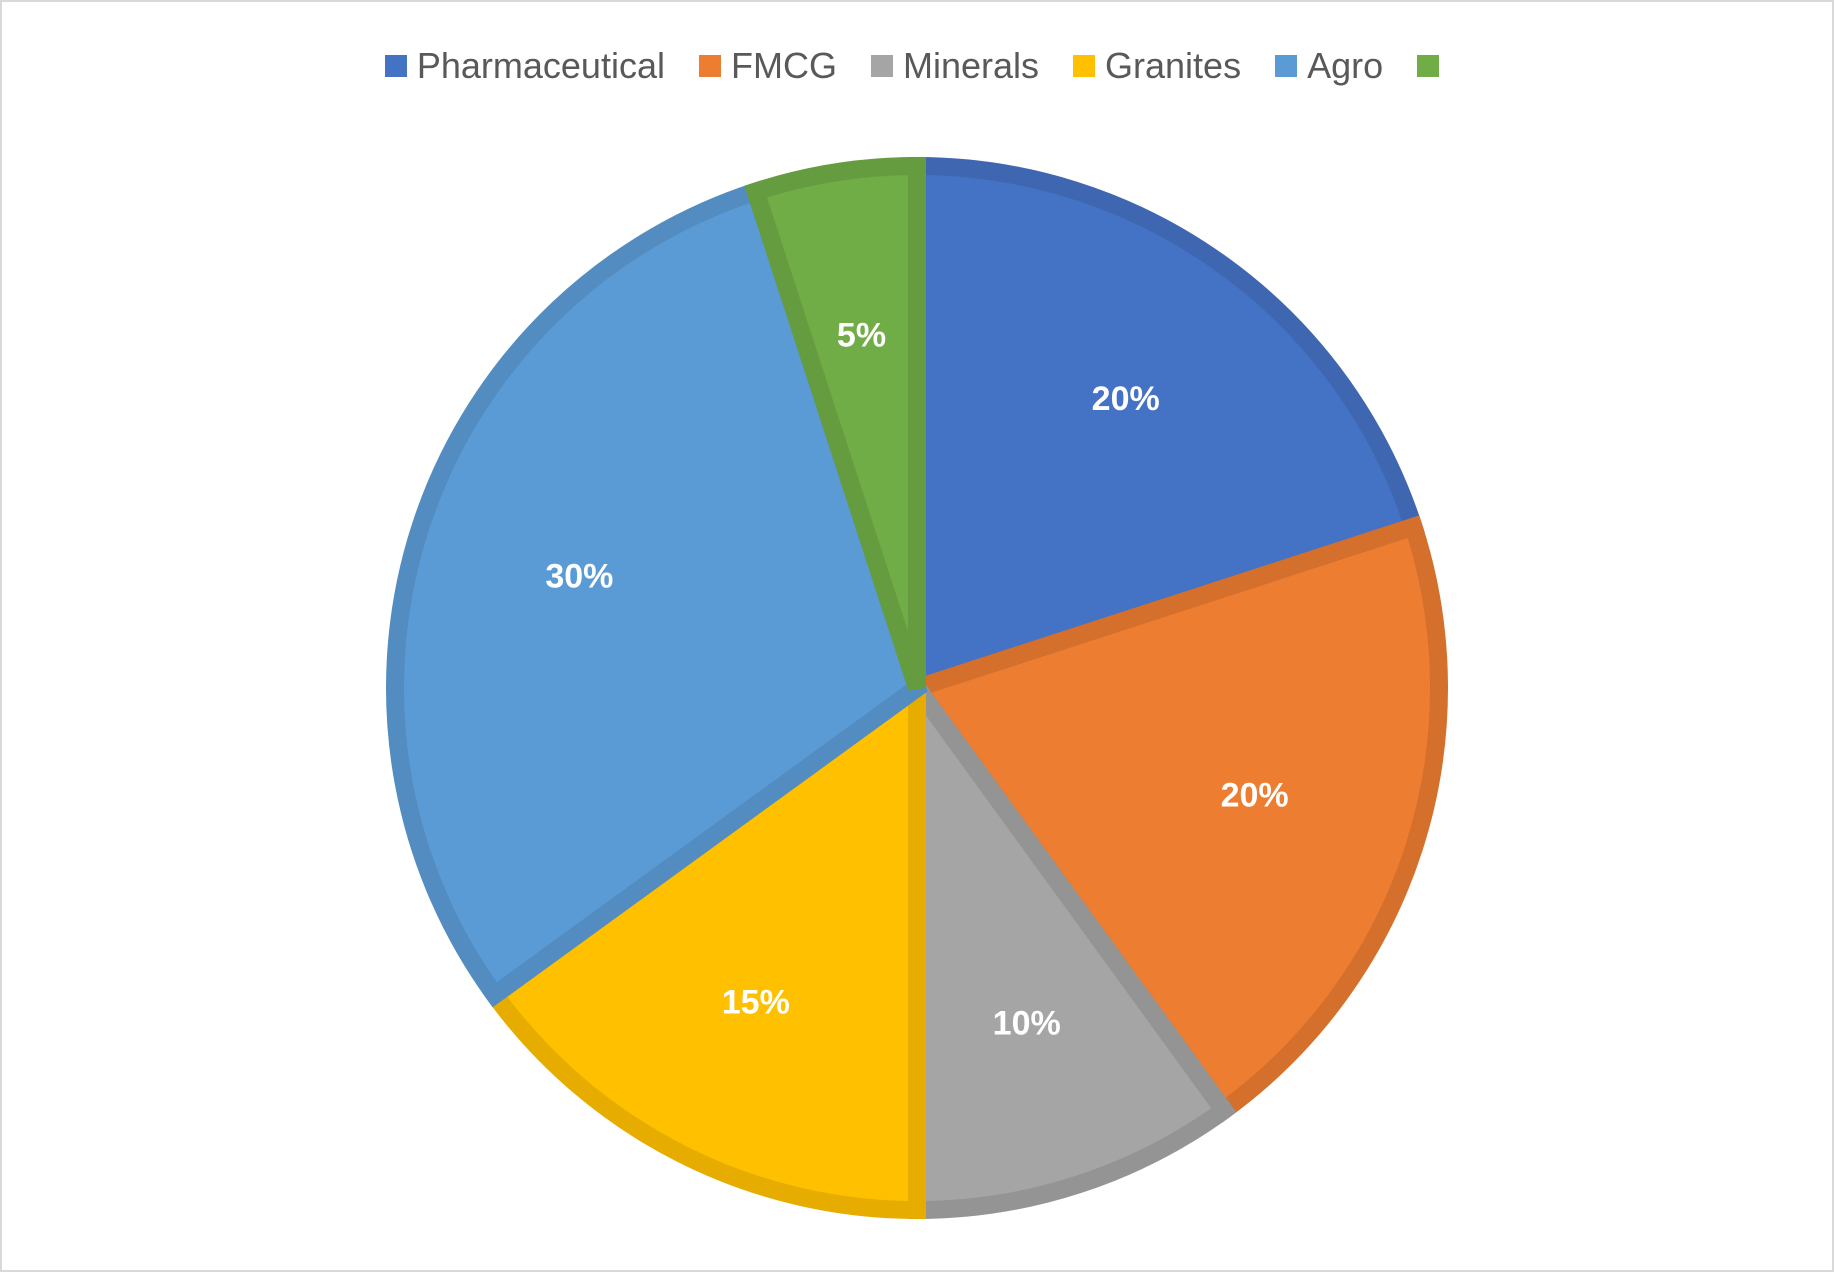 The image size is (1834, 1272). Describe the element at coordinates (1173, 65) in the screenshot. I see `legend-label: Granites` at that location.